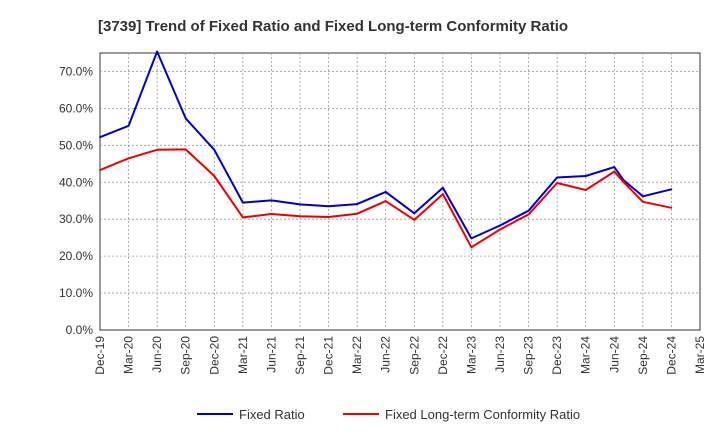  I want to click on x-tick-label: Sep-20, so click(186, 355).